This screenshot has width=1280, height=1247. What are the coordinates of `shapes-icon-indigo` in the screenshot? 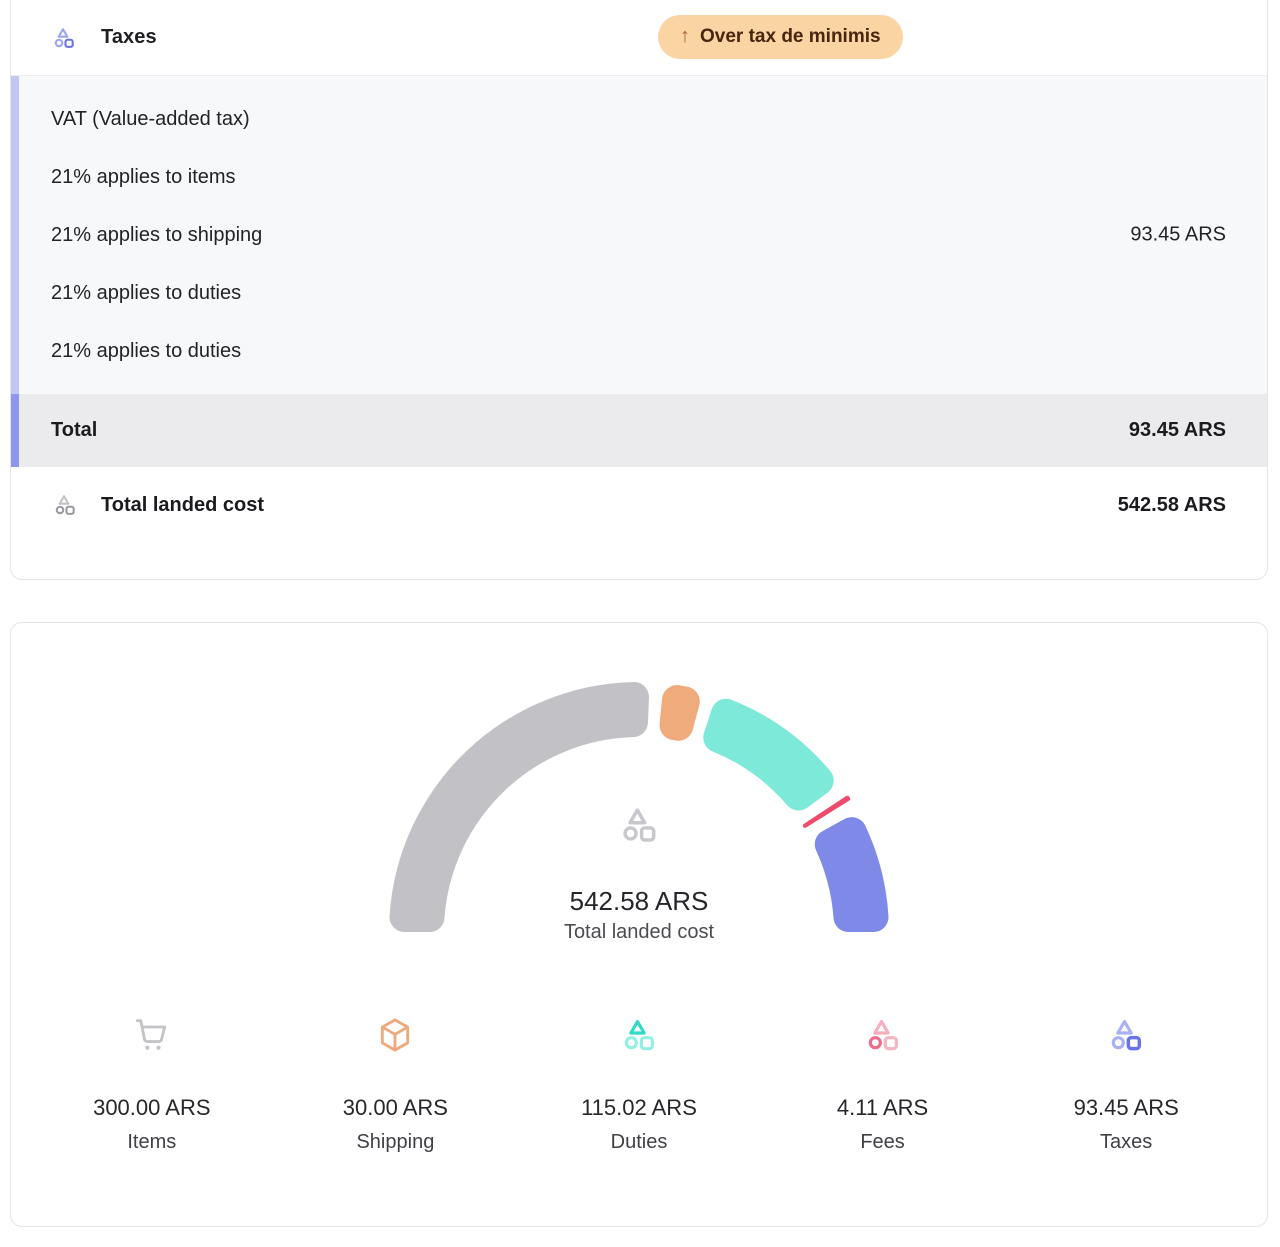 It's located at (1126, 1035).